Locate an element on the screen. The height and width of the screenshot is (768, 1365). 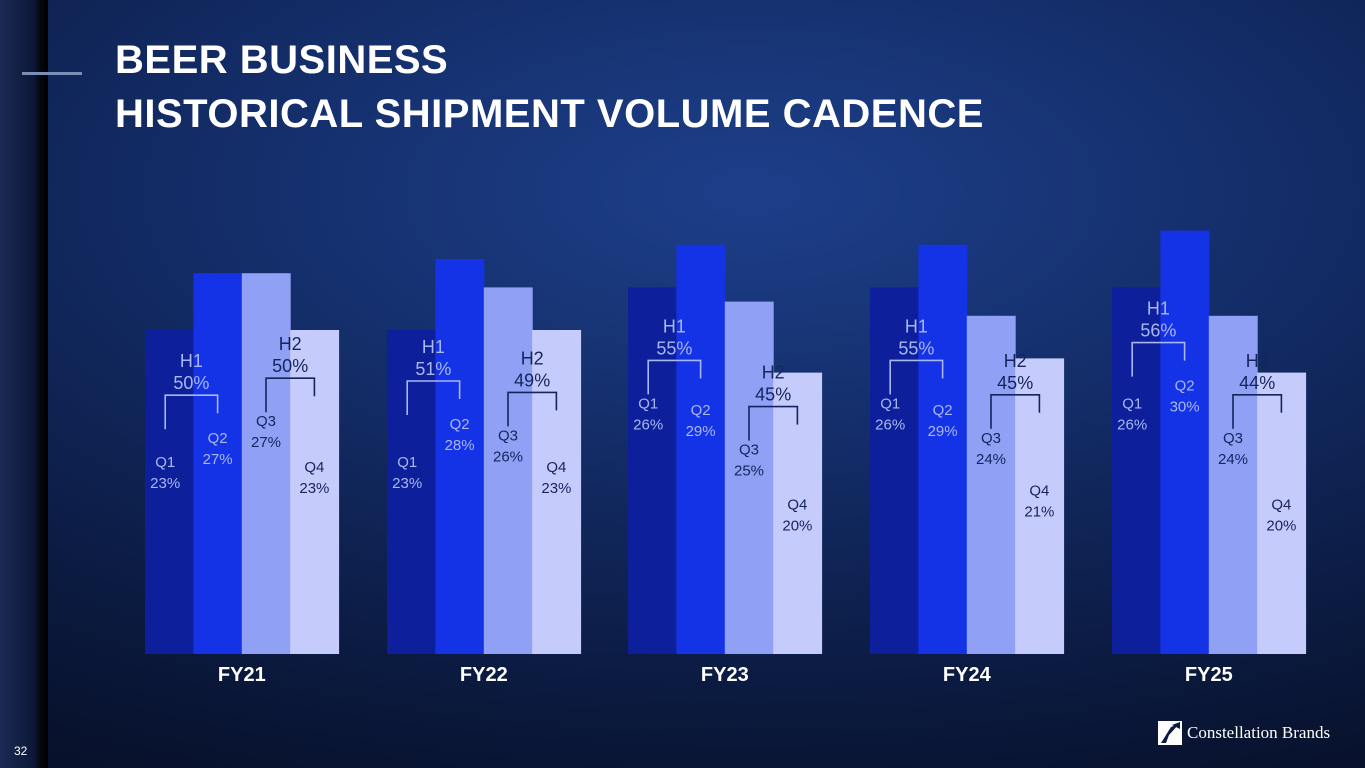
category-label-fy24: FY24 is located at coordinates (967, 675).